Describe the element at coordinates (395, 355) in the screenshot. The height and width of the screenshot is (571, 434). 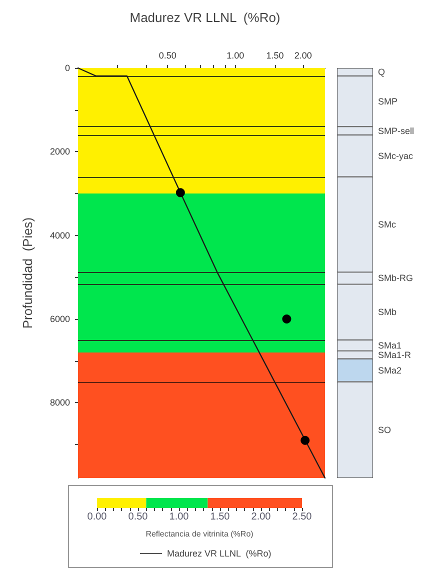
I see `series-label: SMa1-R` at that location.